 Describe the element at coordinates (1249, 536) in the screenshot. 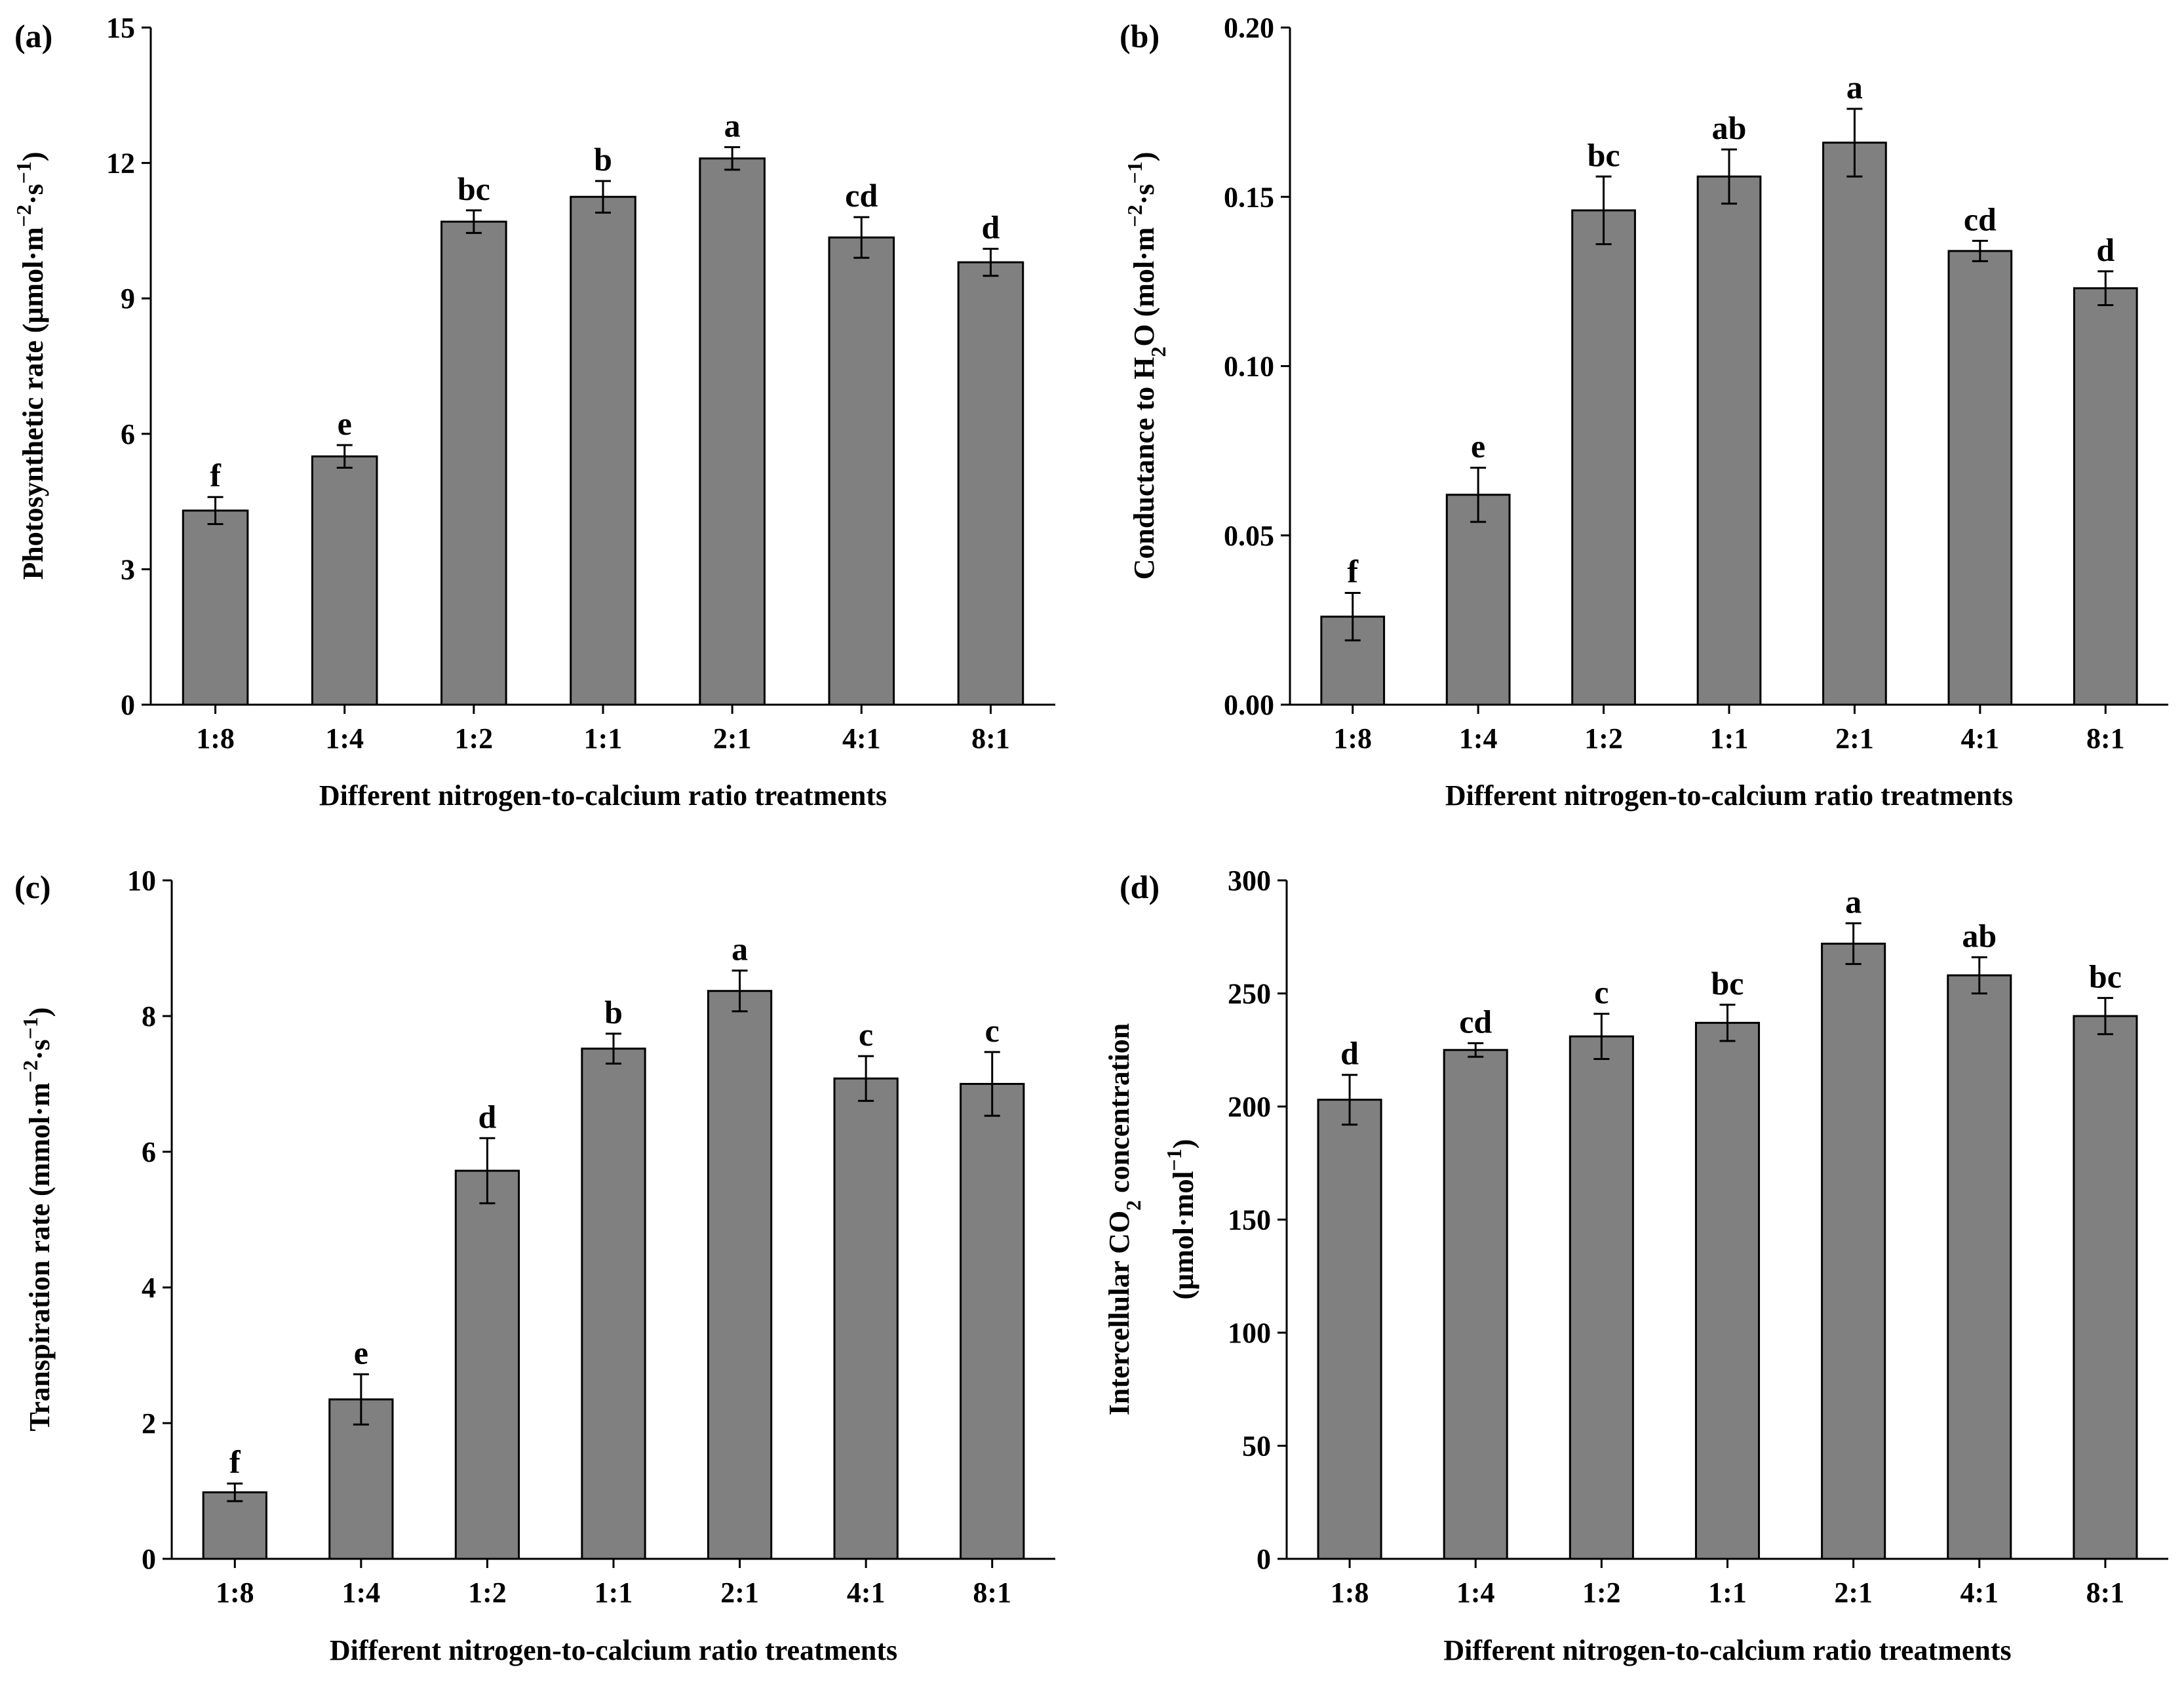

I see `y-tick-label: 0.05` at that location.